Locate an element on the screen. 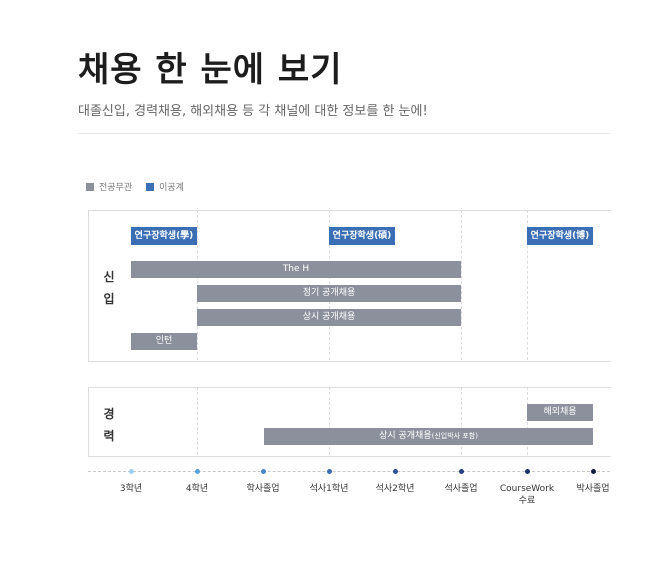 The height and width of the screenshot is (571, 660). the-h-bar: The H is located at coordinates (296, 269).